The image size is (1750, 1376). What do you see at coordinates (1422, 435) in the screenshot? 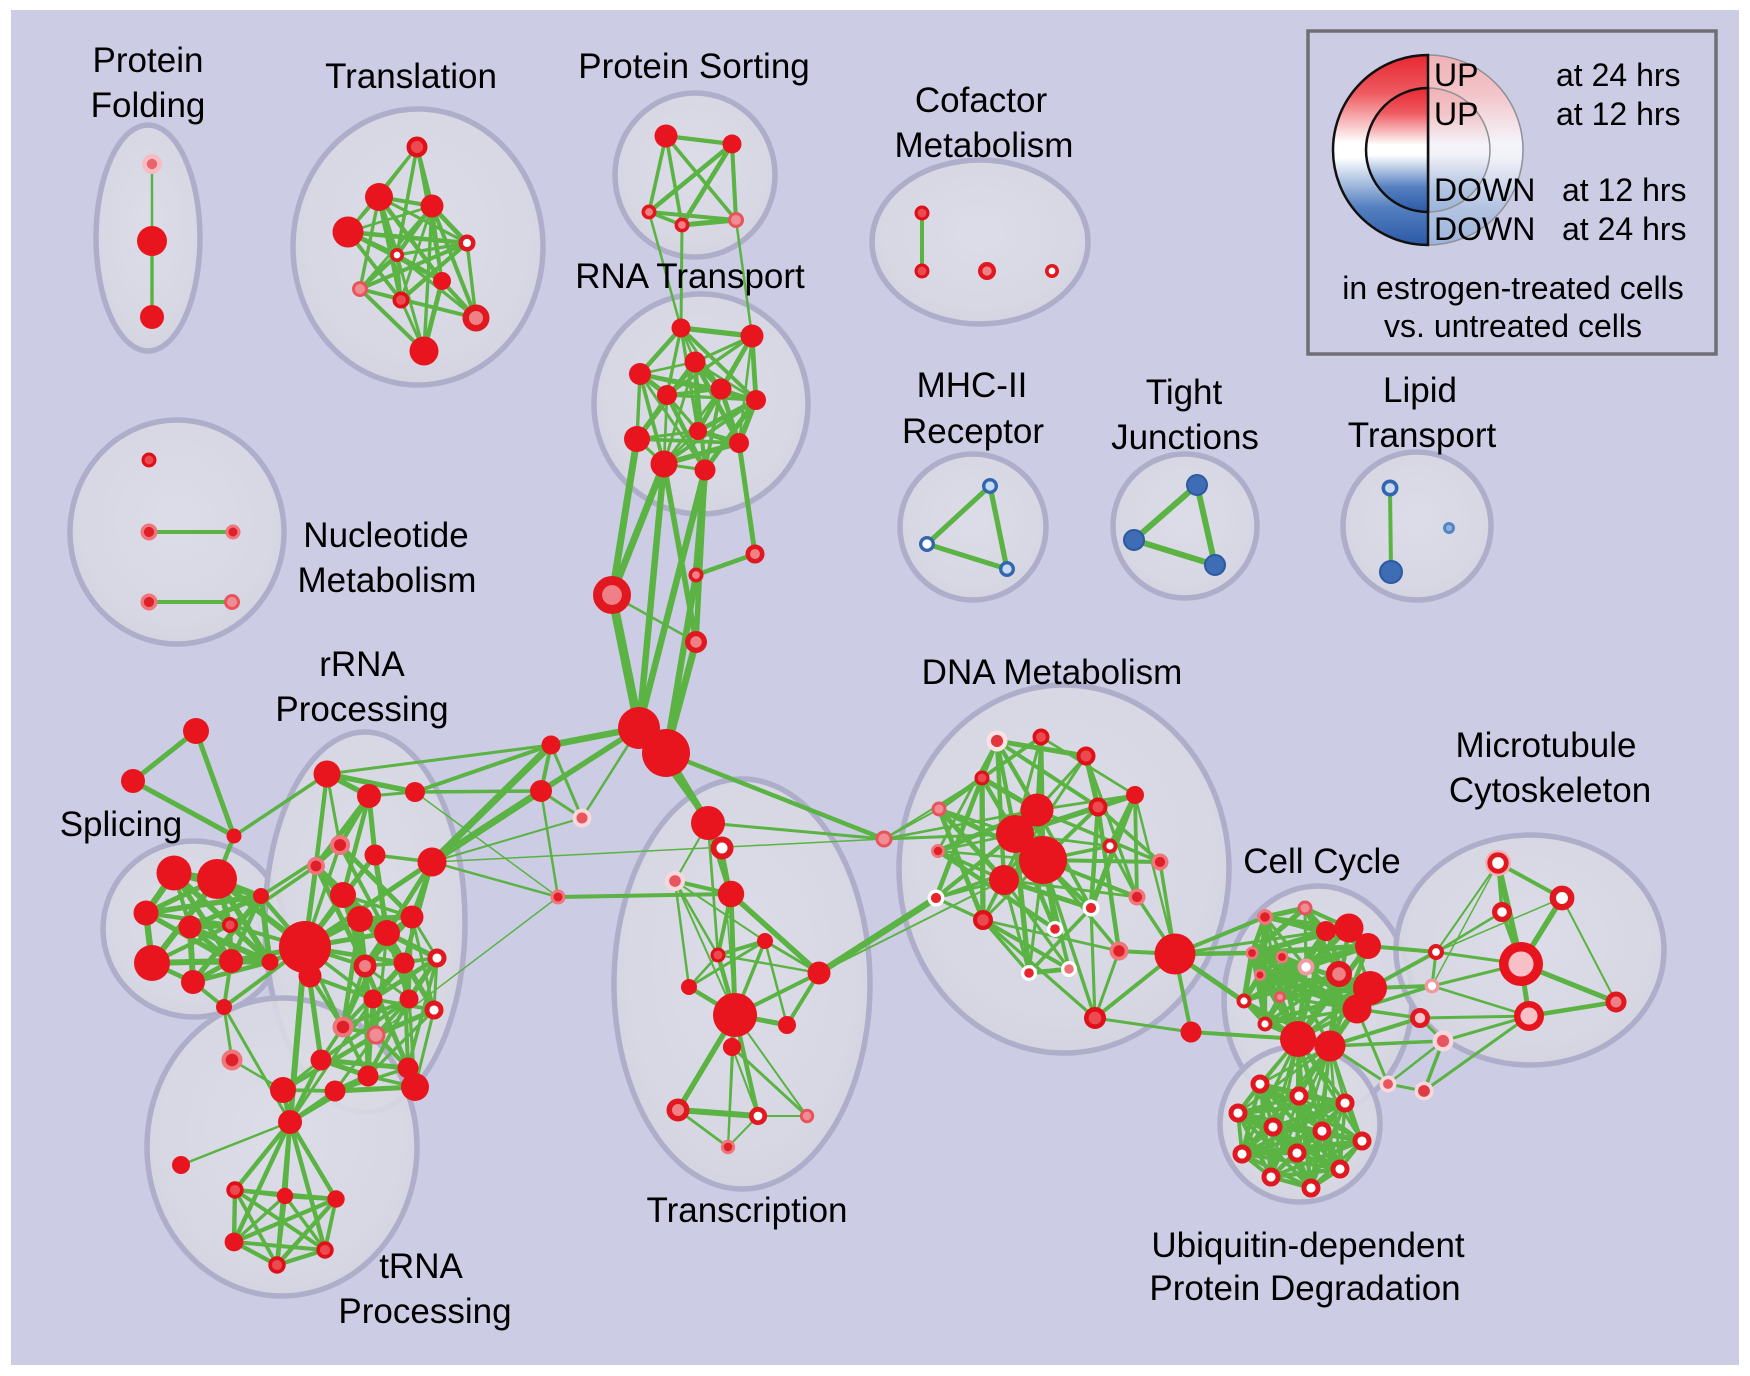
I see `svg-text: Transport` at bounding box center [1422, 435].